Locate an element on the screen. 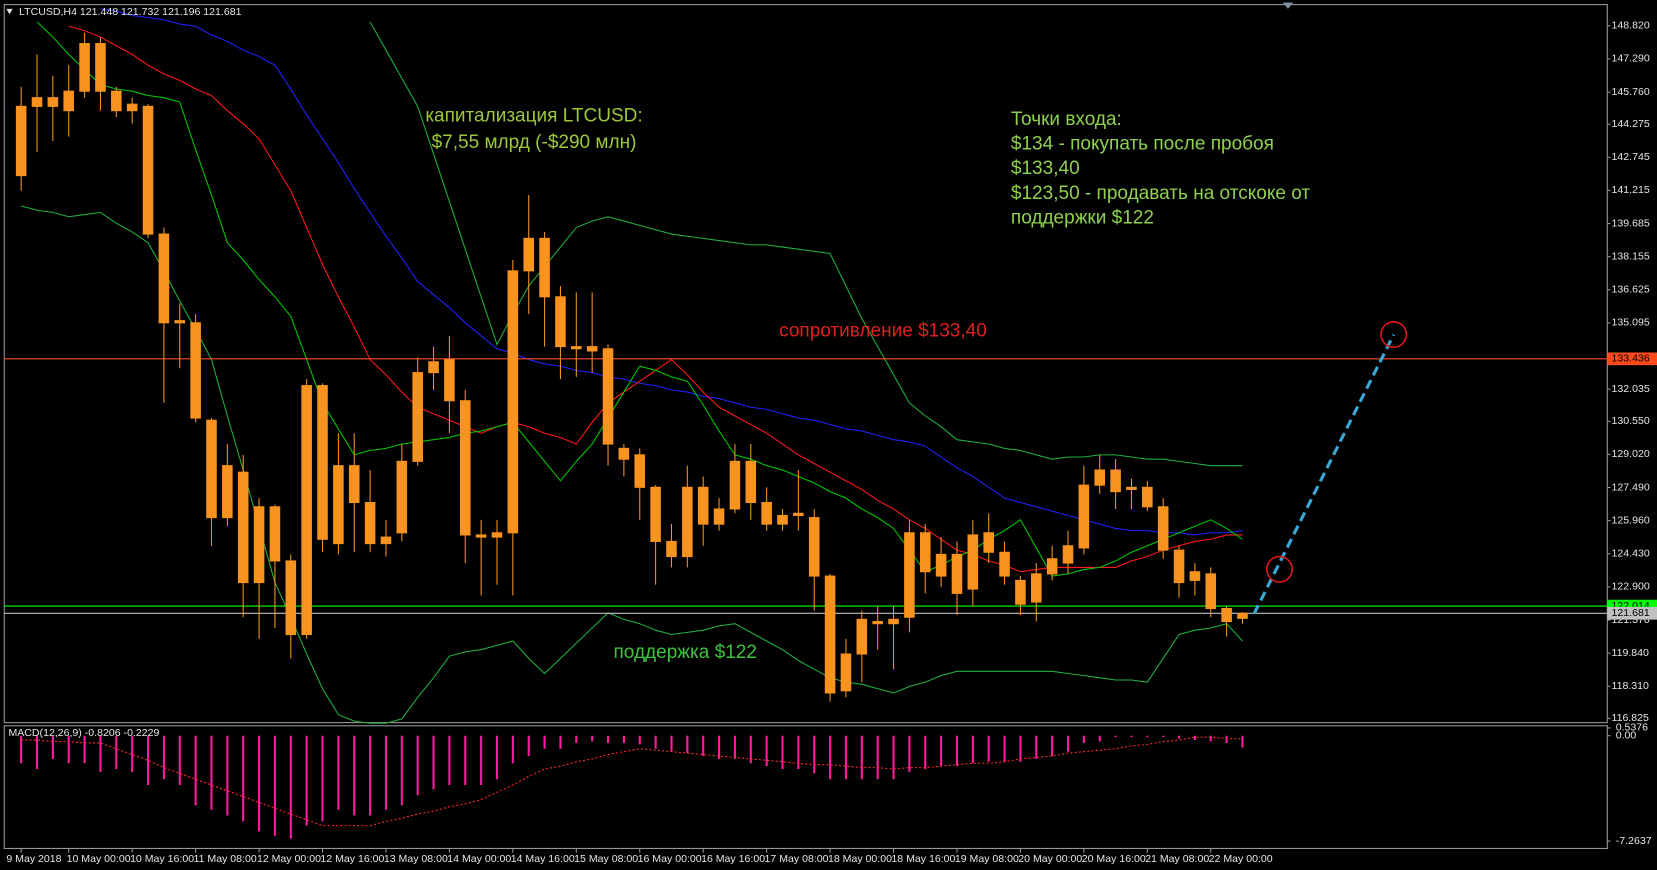 The width and height of the screenshot is (1657, 870). x-tick-label: 18 May 16:00 is located at coordinates (923, 859).